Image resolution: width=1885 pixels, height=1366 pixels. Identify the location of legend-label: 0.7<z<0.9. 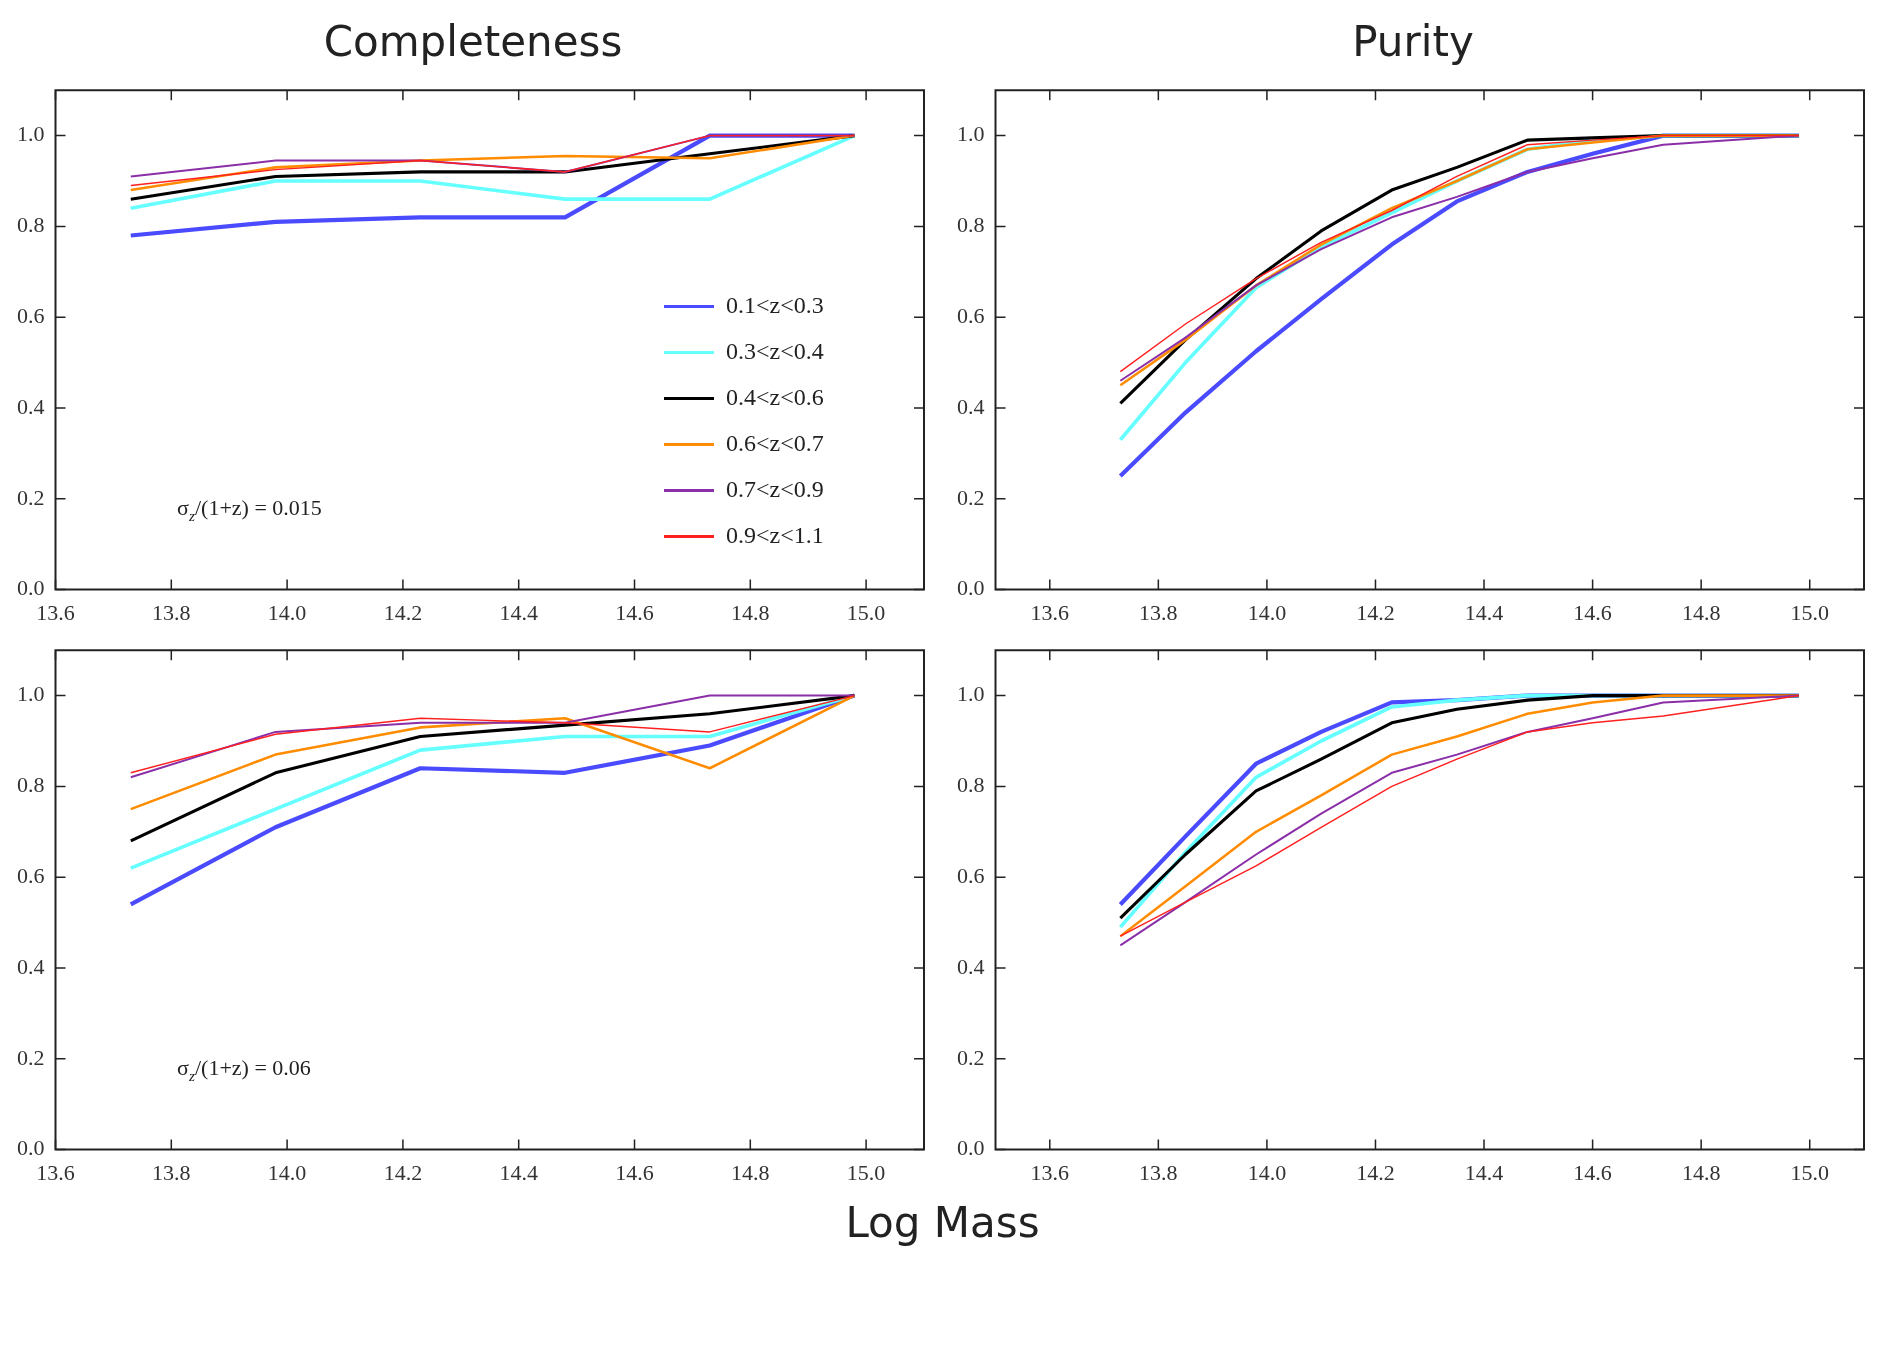
(775, 488).